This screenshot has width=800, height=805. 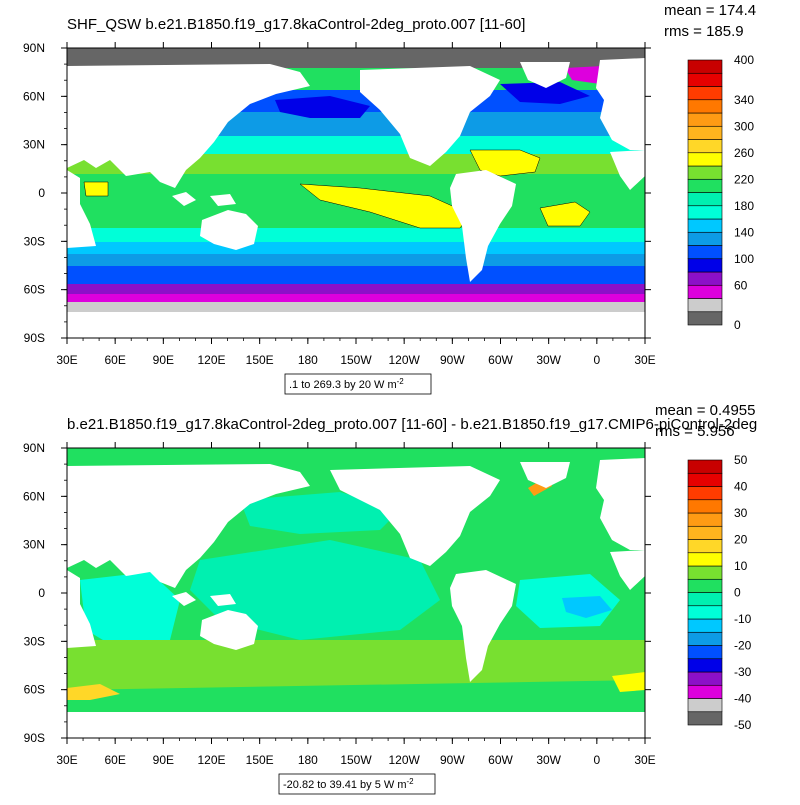 I want to click on bottom-patch-southern-green, so click(x=356, y=665).